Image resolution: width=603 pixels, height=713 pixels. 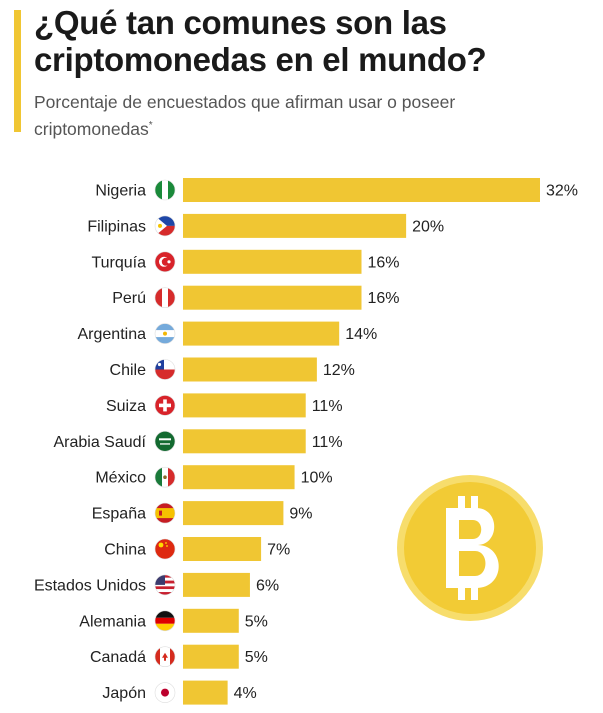 What do you see at coordinates (245, 693) in the screenshot?
I see `value-label-japon: 4%` at bounding box center [245, 693].